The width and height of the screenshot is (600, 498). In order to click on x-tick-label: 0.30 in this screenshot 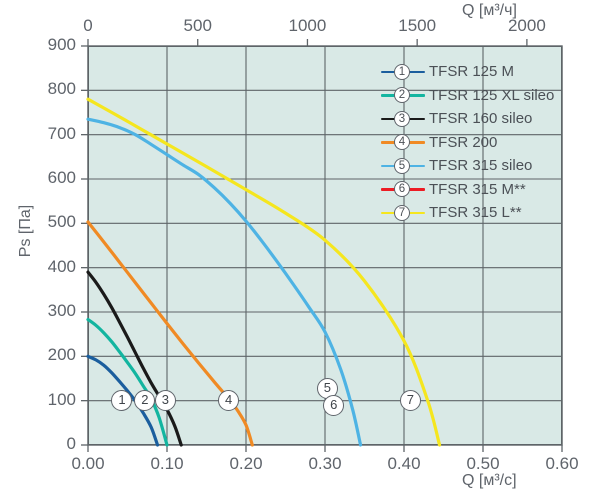, I will do `click(325, 463)`.